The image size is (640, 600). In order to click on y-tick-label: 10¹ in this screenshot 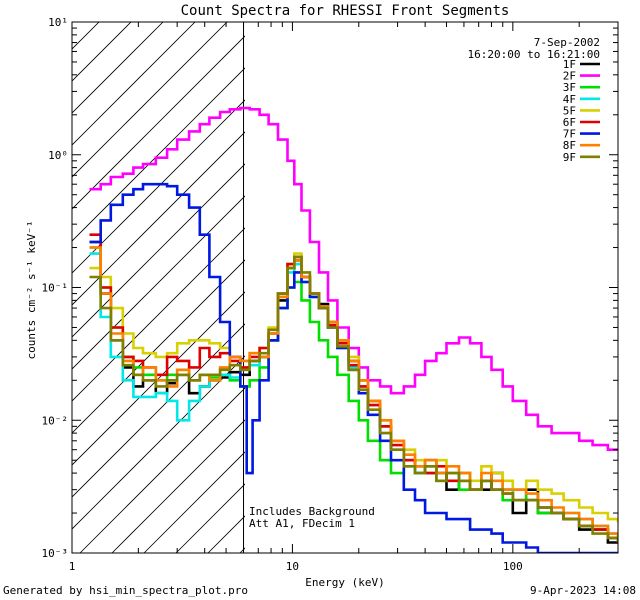, I will do `click(58, 22)`.